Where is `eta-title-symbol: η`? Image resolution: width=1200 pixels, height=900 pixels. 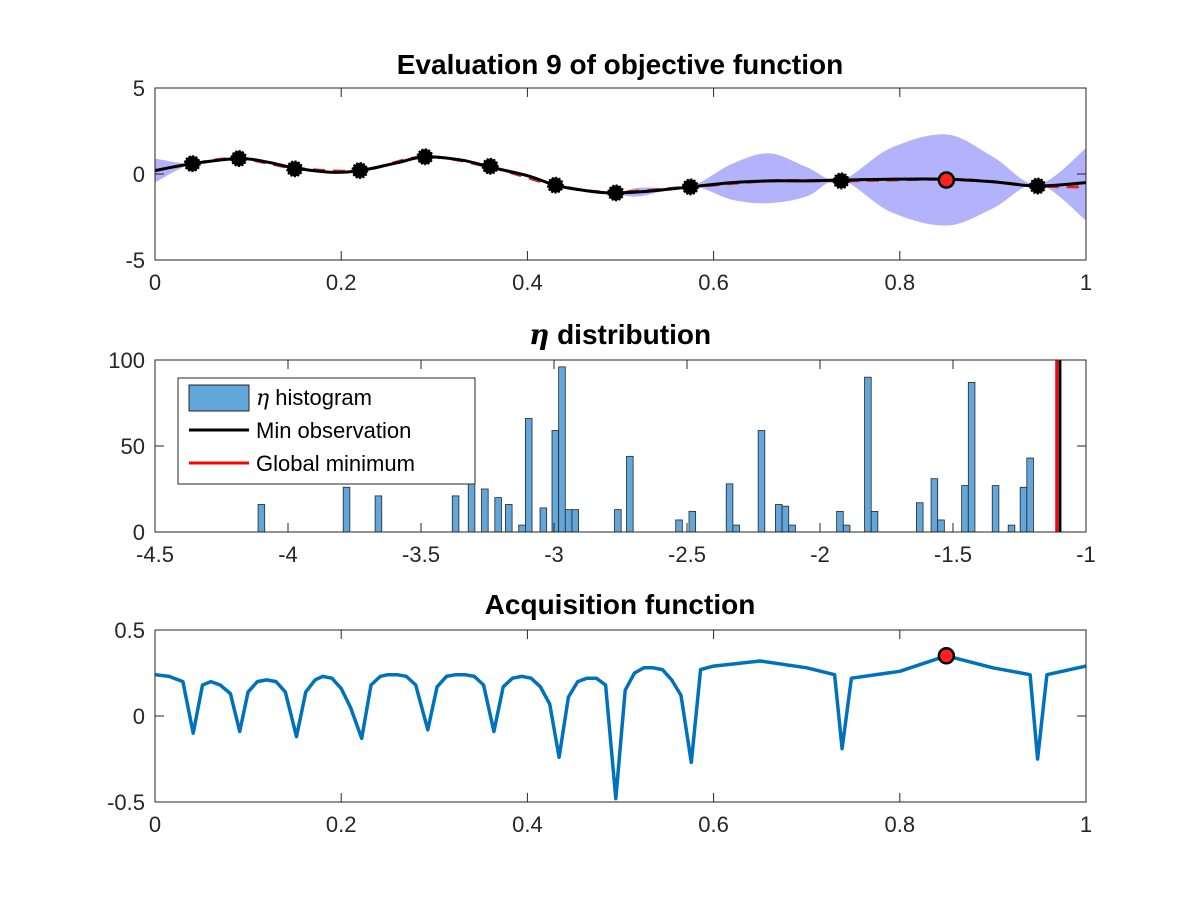 eta-title-symbol: η is located at coordinates (539, 334).